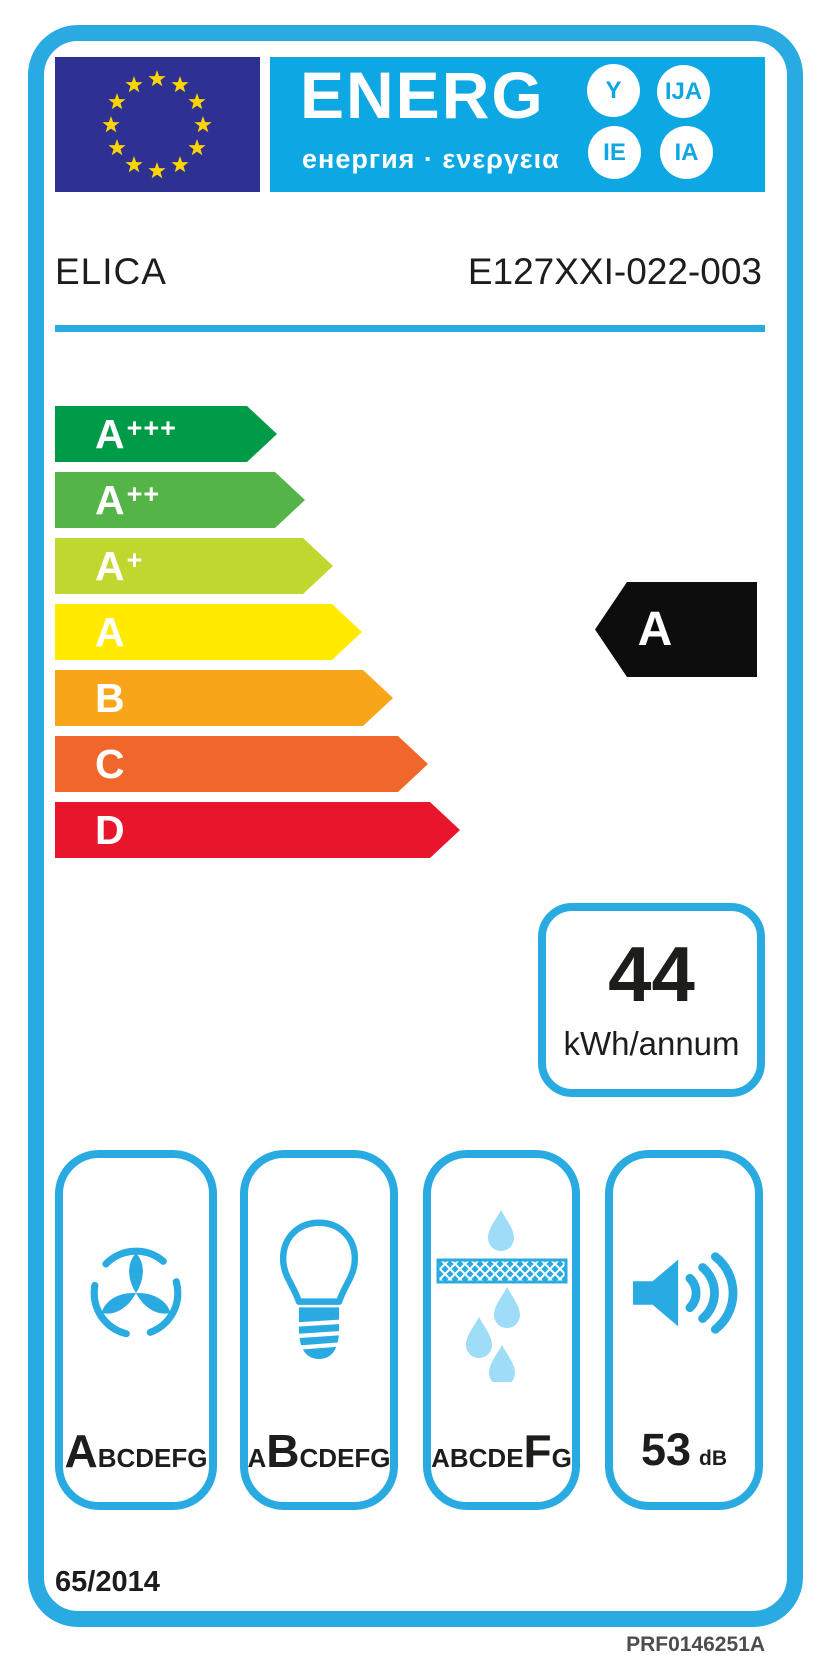 This screenshot has width=825, height=1672. I want to click on class-suffix: +, so click(135, 559).